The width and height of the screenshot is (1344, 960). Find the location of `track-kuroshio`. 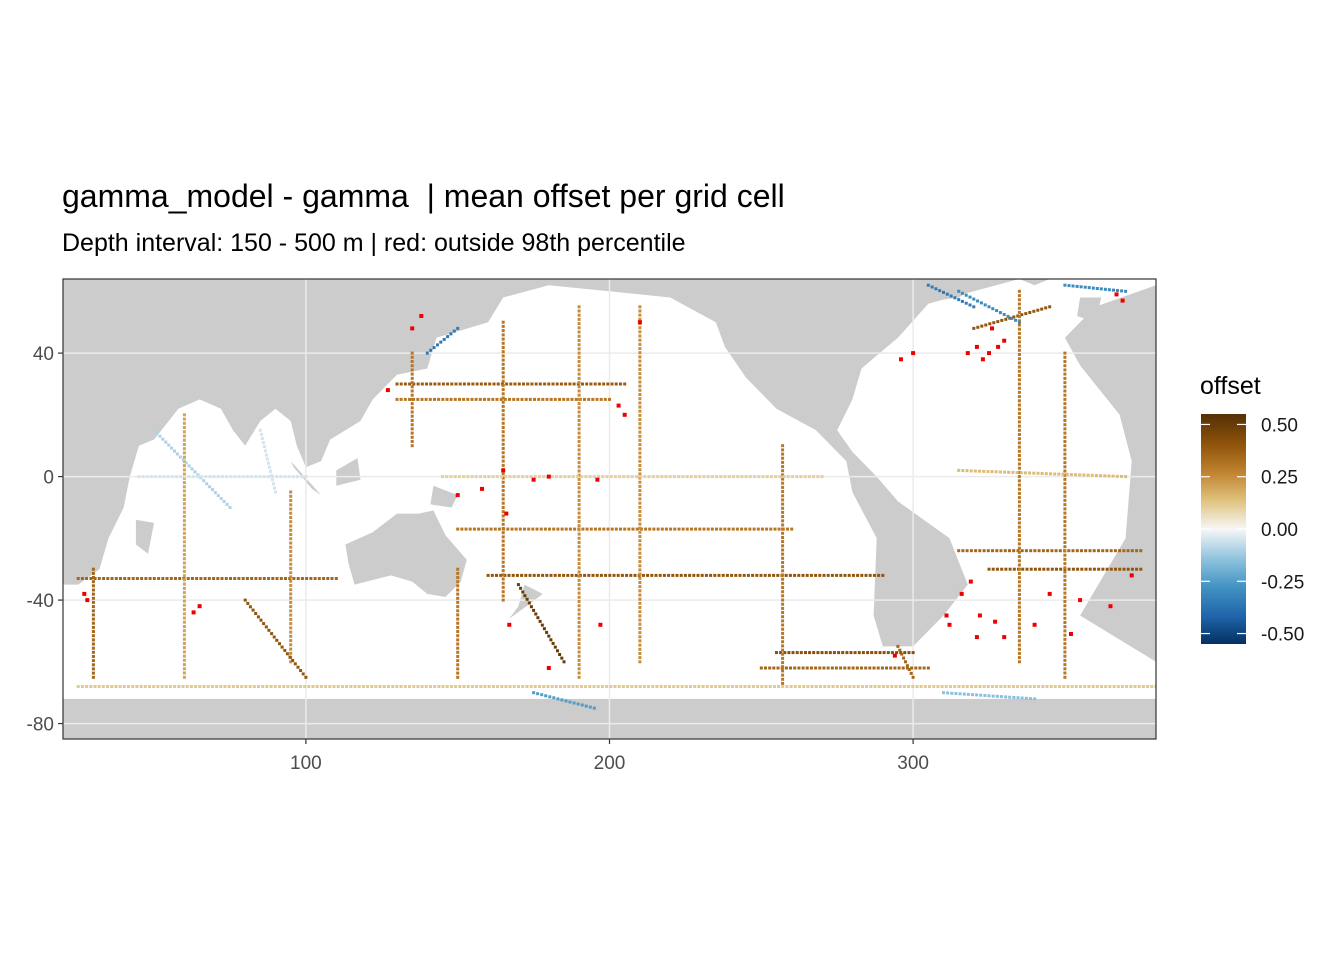

track-kuroshio is located at coordinates (442, 340).